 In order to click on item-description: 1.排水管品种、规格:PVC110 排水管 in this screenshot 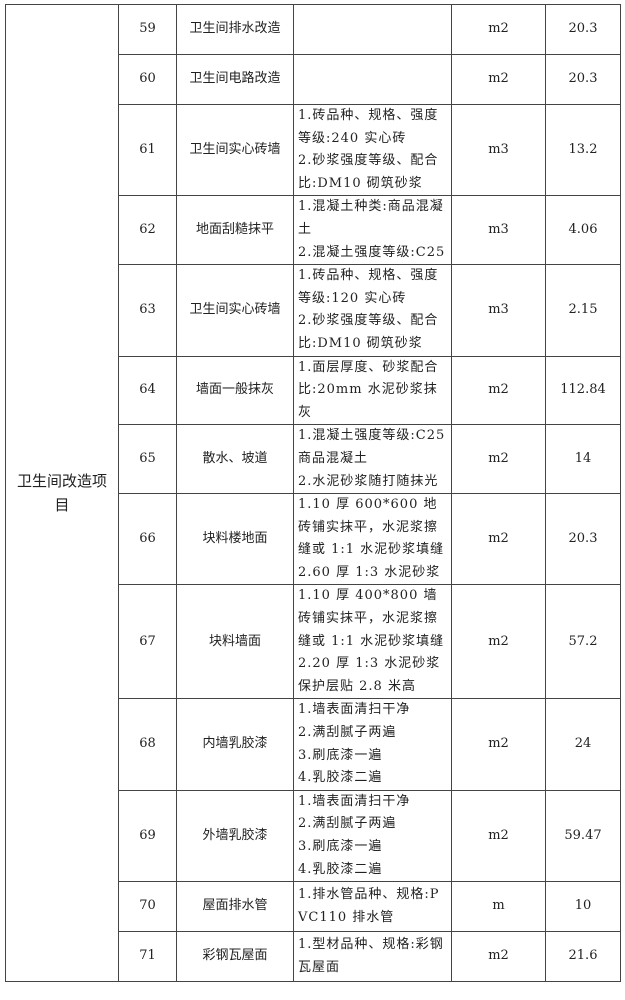, I will do `click(372, 907)`.